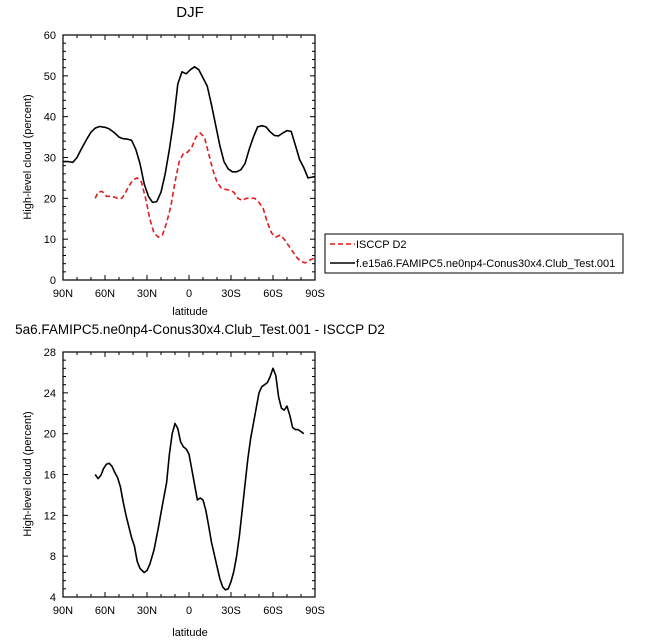  I want to click on panel-bottom-ylabel: High-level cloud (percent), so click(28, 473).